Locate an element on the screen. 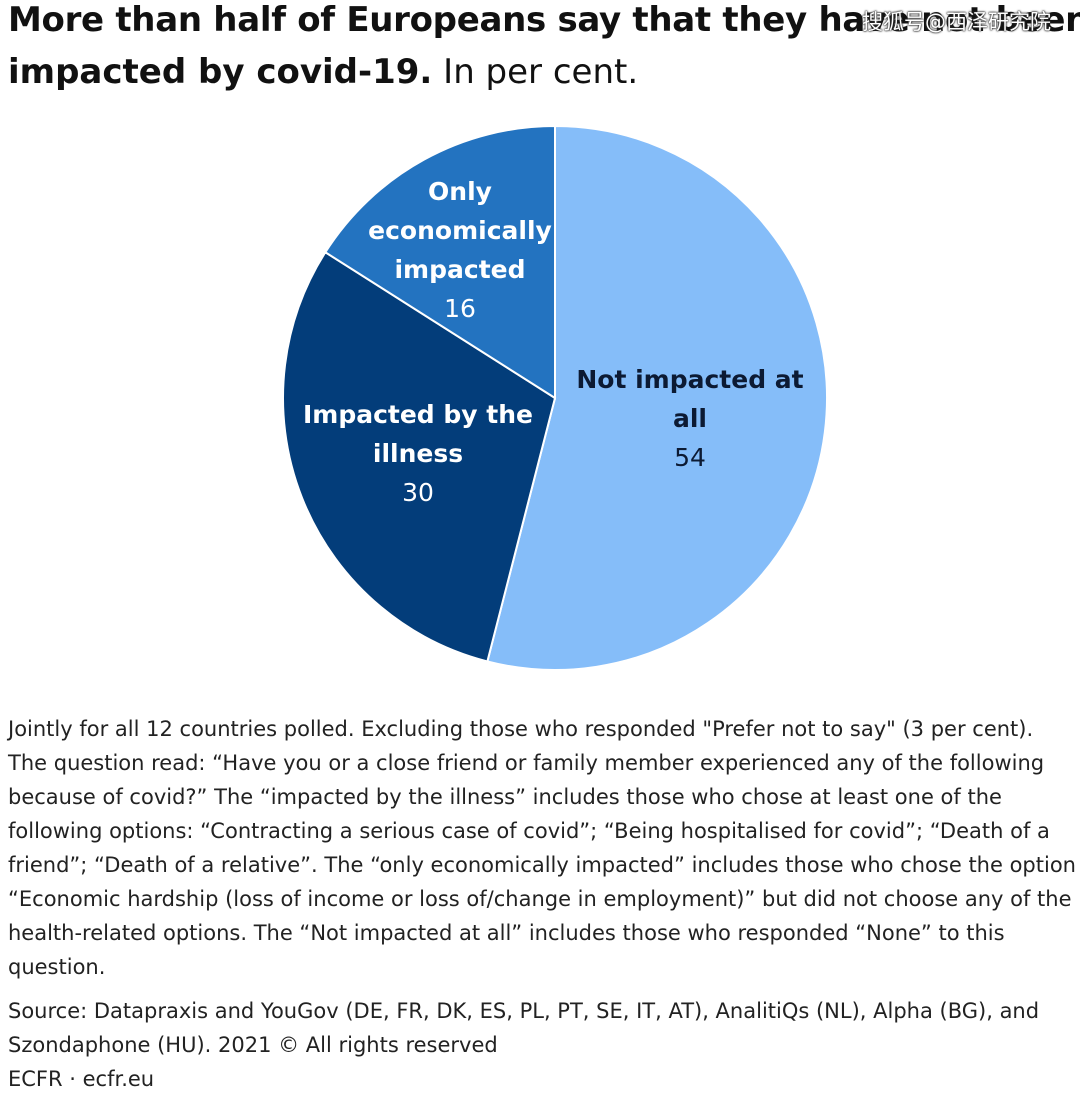  slice-label-0-line-0: Not impacted at is located at coordinates (689, 379).